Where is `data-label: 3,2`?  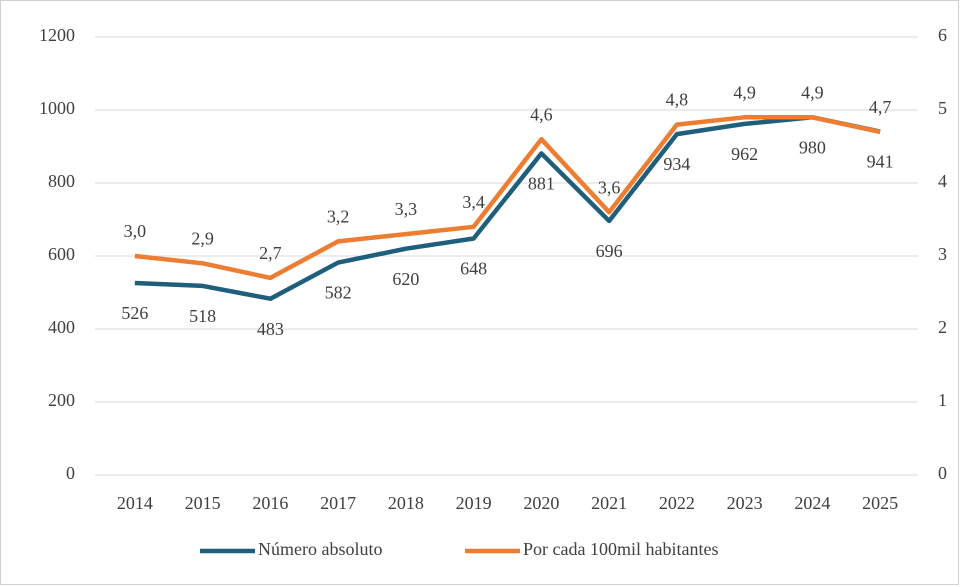
data-label: 3,2 is located at coordinates (338, 217).